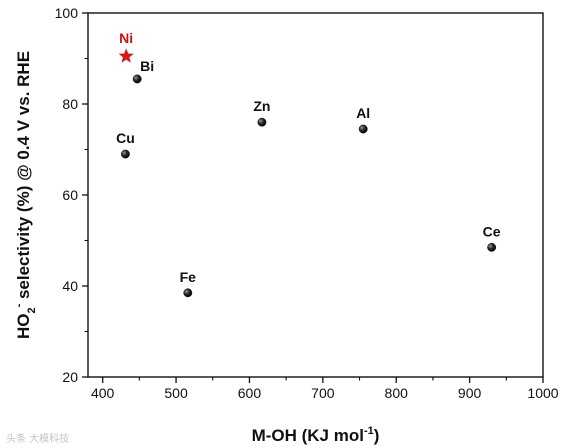  Describe the element at coordinates (38, 439) in the screenshot. I see `watermark: 头条 大模科技` at that location.